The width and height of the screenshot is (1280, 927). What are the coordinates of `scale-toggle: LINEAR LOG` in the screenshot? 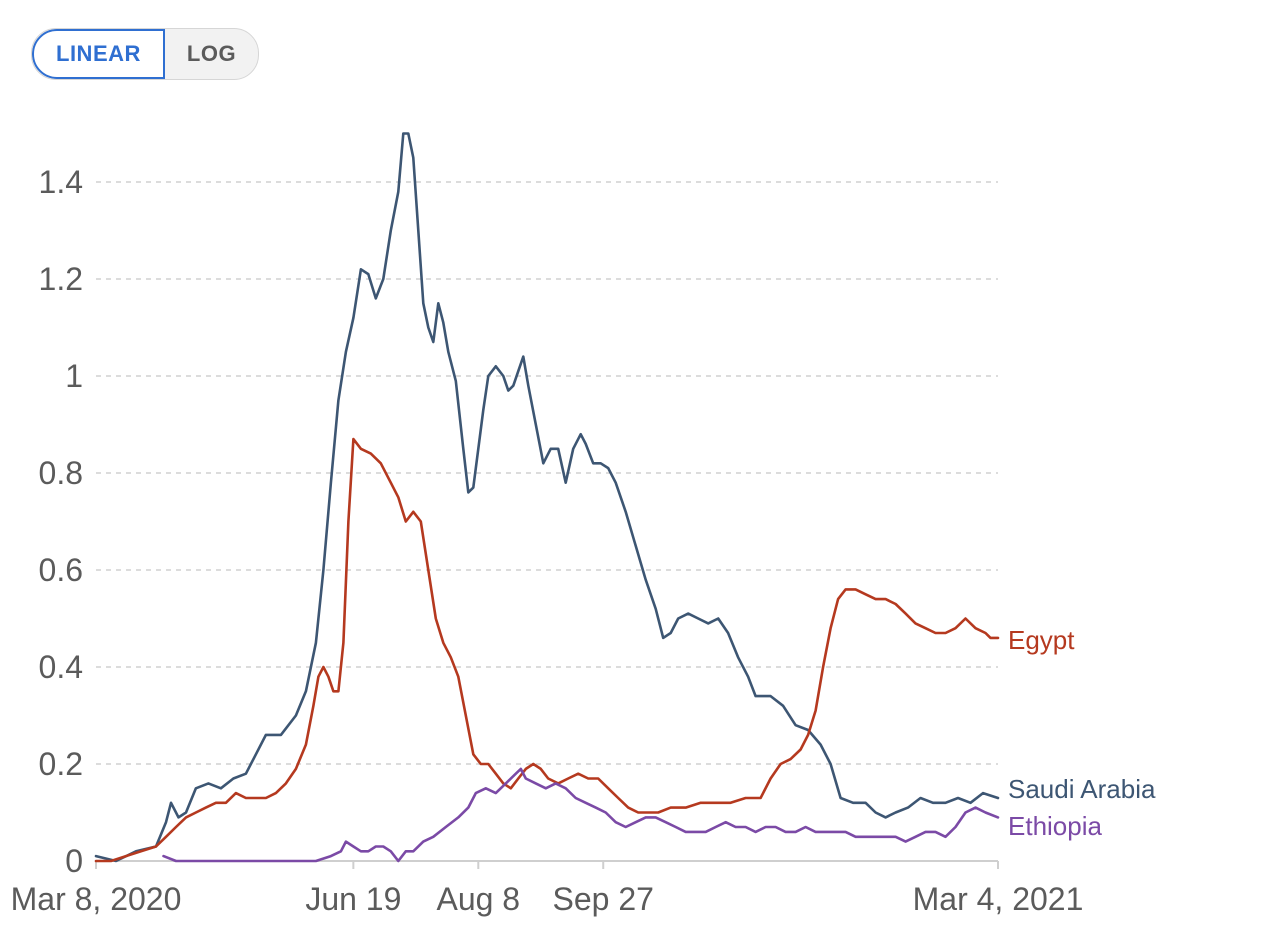 It's located at (145, 54).